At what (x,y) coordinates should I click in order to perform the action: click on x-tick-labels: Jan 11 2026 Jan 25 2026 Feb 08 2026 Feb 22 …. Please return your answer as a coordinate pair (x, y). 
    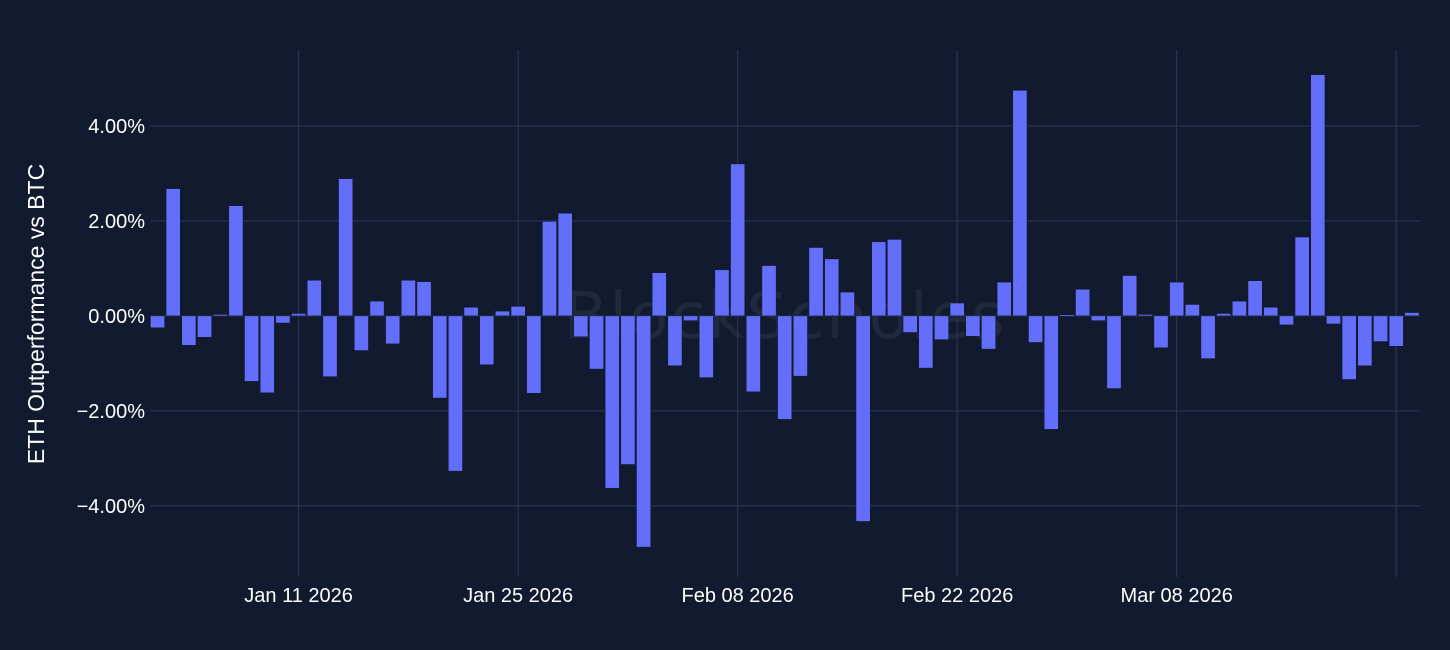
    Looking at the image, I should click on (738, 596).